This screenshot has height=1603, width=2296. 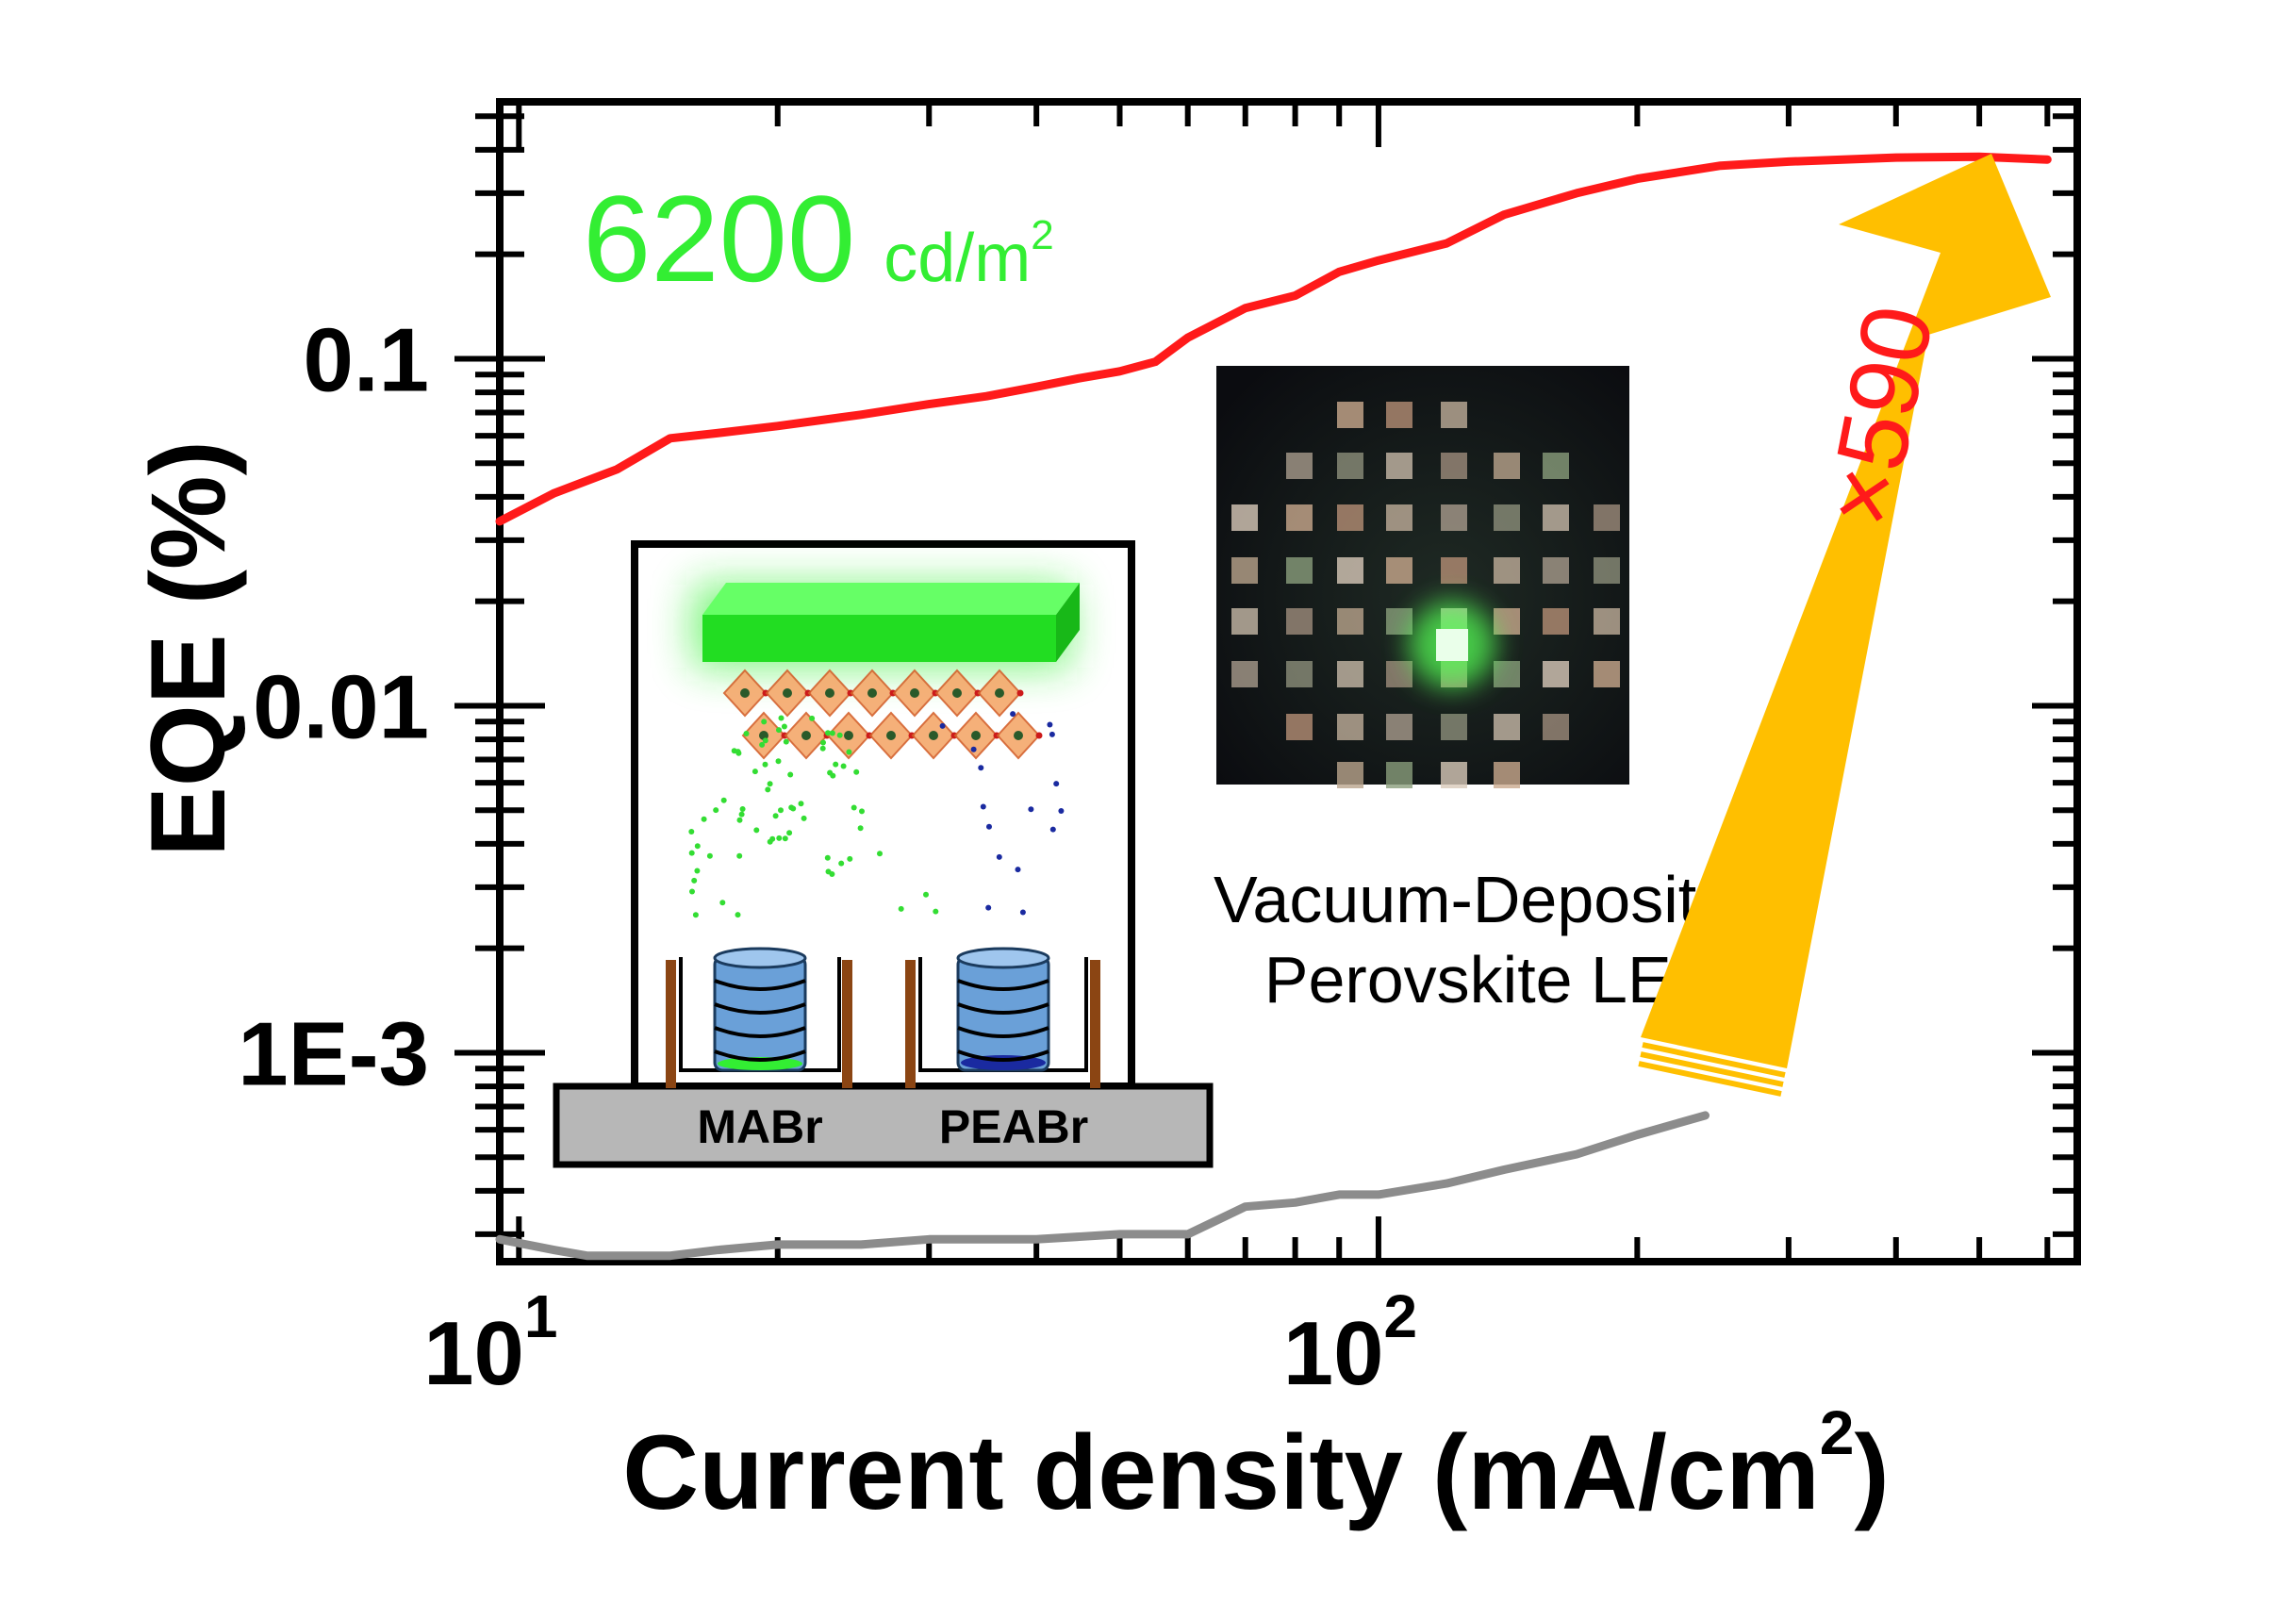 I want to click on y-tick-label: 0.01, so click(x=341, y=706).